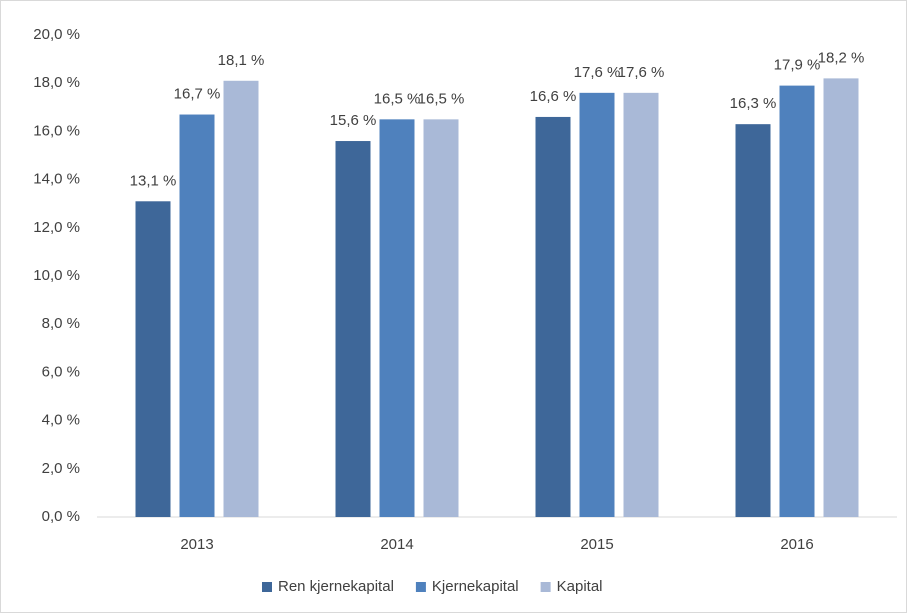  What do you see at coordinates (61, 323) in the screenshot?
I see `y-tick-label: 8,0 %` at bounding box center [61, 323].